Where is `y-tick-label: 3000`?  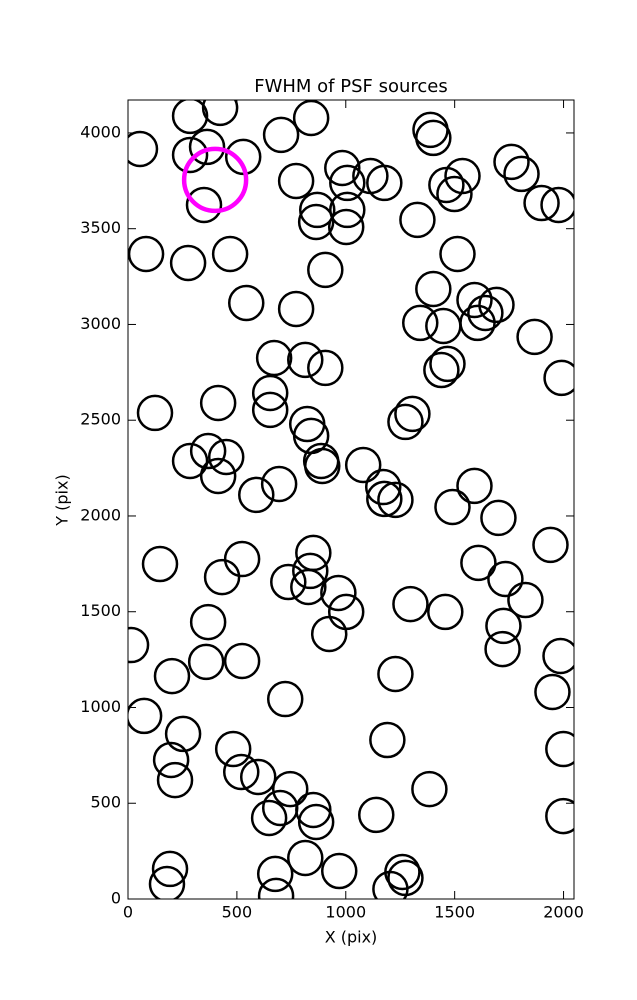 y-tick-label: 3000 is located at coordinates (100, 323).